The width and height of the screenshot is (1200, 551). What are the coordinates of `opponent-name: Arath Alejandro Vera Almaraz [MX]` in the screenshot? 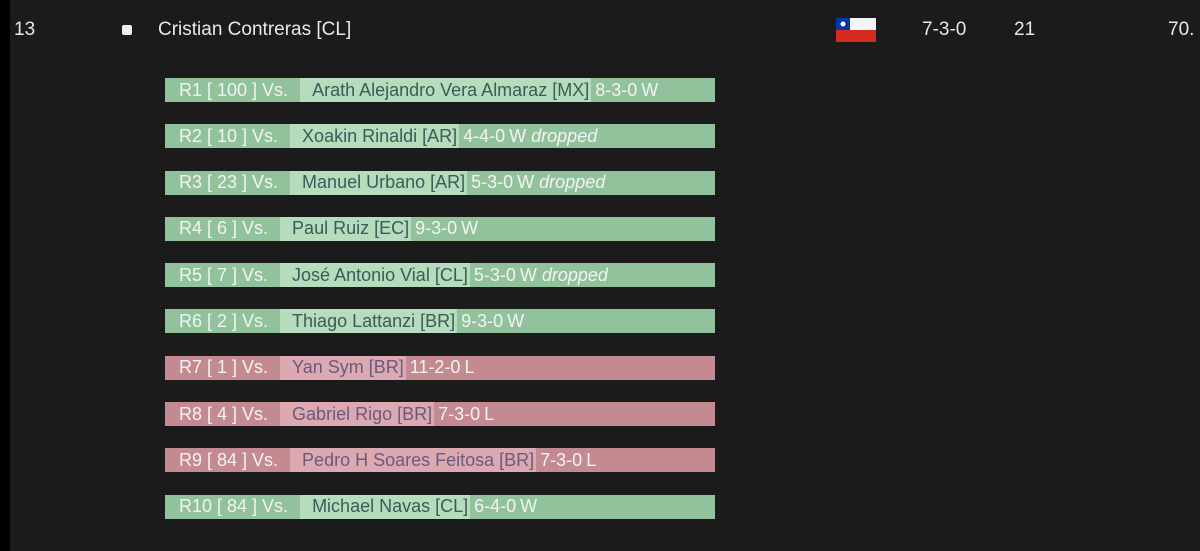 It's located at (451, 89).